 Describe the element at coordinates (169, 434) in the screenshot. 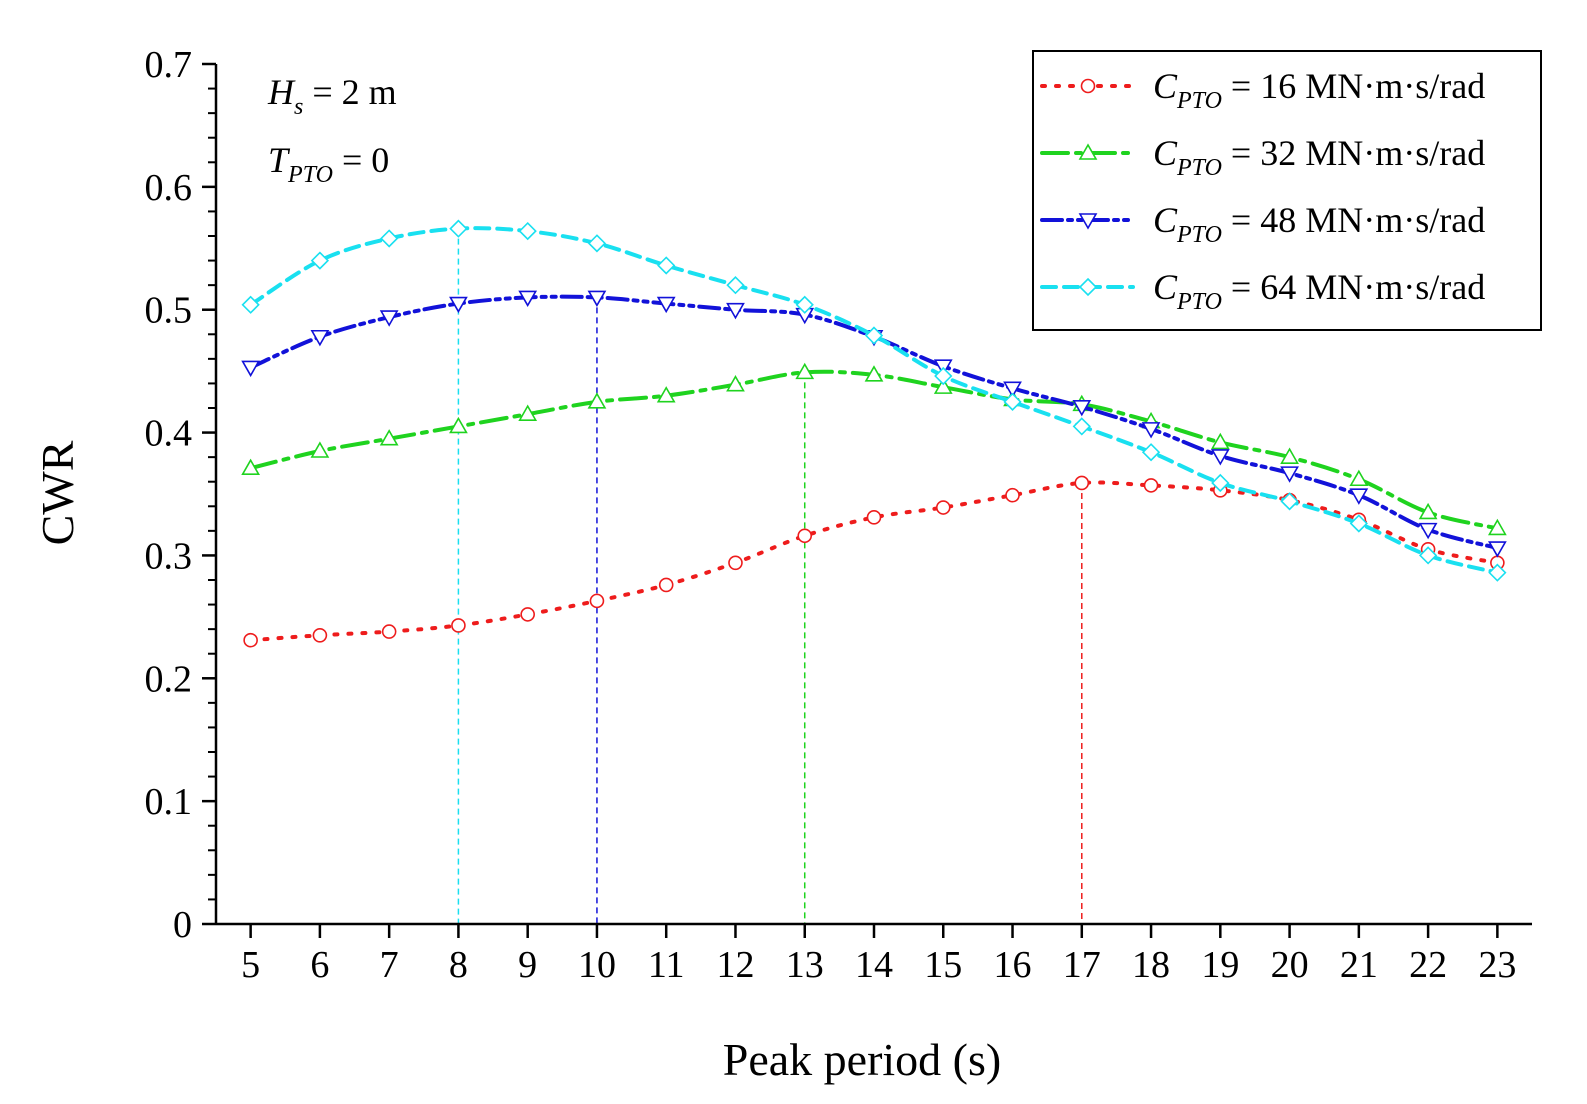

I see `y-tick-label: 0.4` at that location.